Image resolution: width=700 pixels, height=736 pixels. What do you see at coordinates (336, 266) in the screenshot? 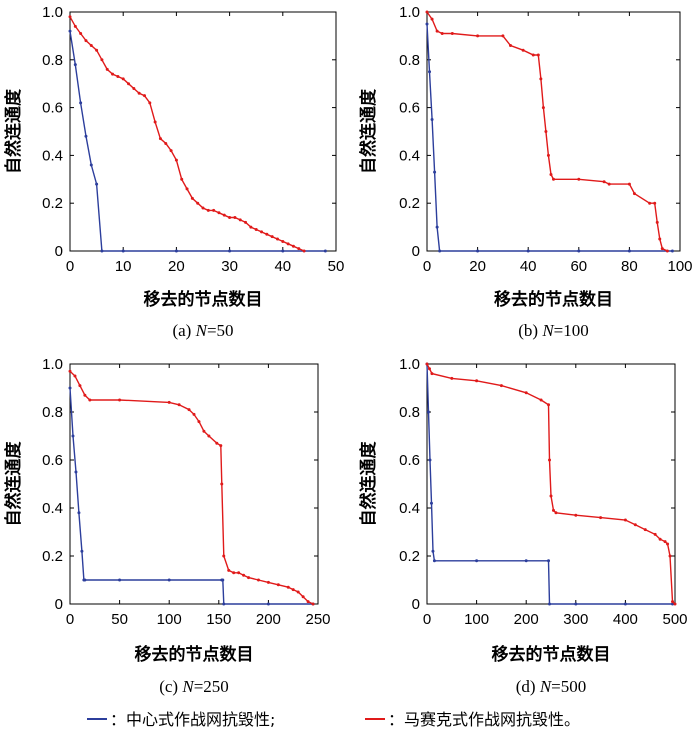
I see `x-tick-label: 50` at bounding box center [336, 266].